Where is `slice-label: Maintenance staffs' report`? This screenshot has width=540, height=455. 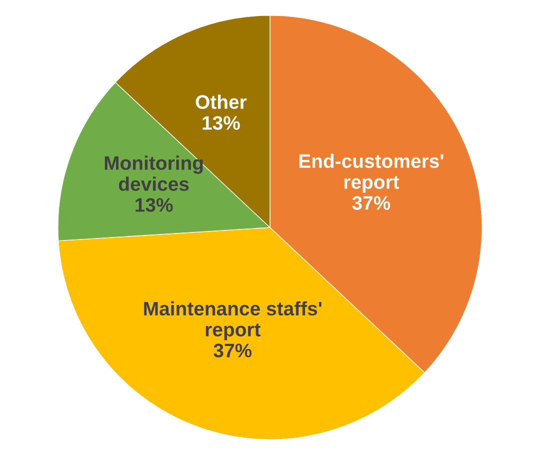 slice-label: Maintenance staffs' report is located at coordinates (233, 320).